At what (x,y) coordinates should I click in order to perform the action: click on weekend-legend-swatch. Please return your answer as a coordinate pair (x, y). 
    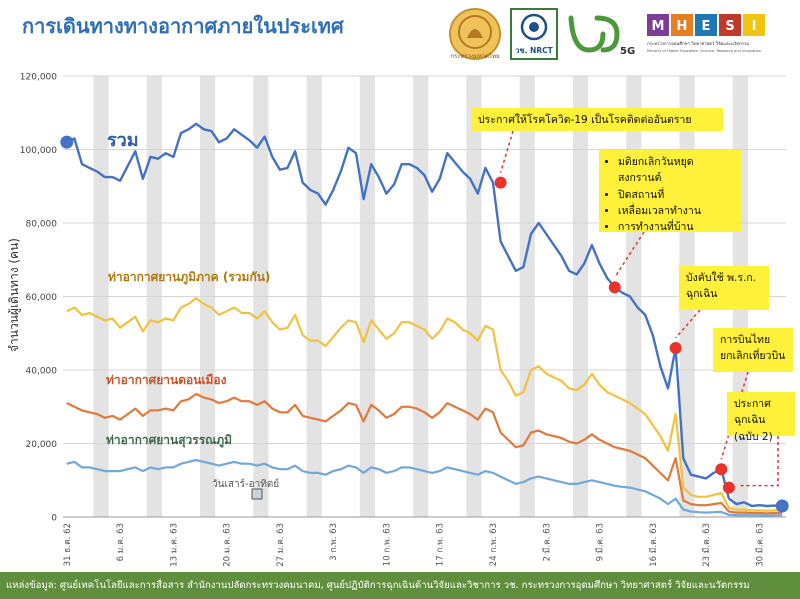
    Looking at the image, I should click on (257, 494).